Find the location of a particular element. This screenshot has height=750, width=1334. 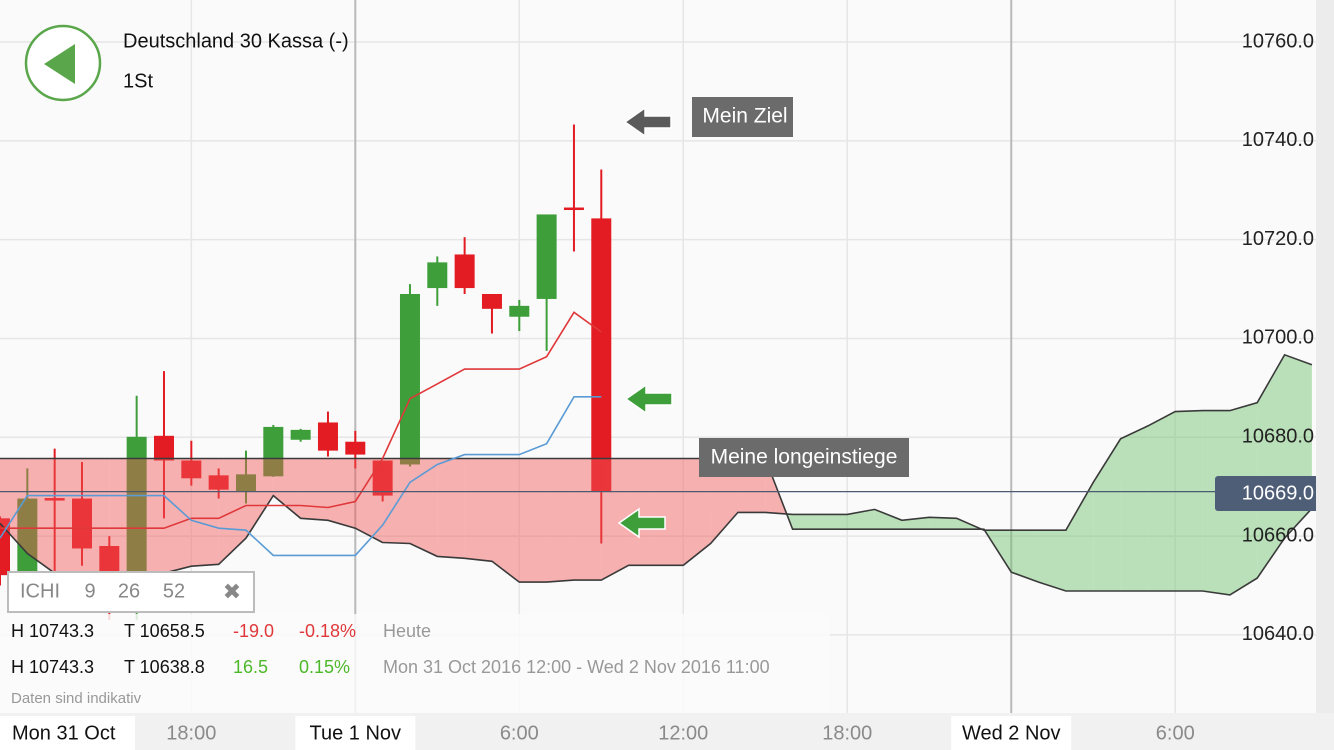

back-icon is located at coordinates (59, 64).